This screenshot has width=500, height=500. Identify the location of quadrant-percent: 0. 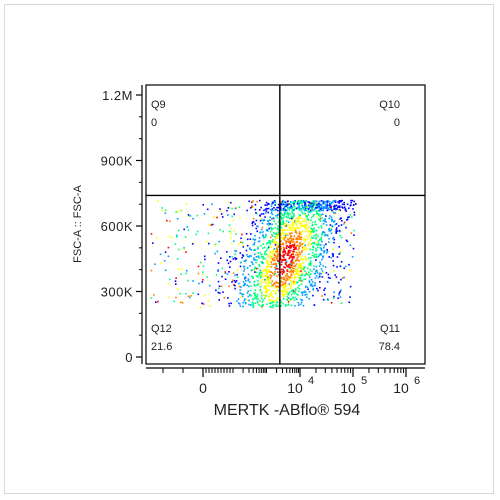
(154, 123).